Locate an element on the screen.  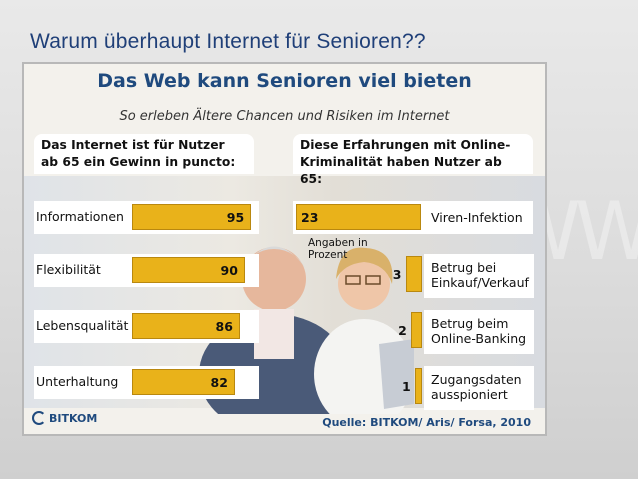
right-chart-category-line1: Betrug beim is located at coordinates (470, 323).